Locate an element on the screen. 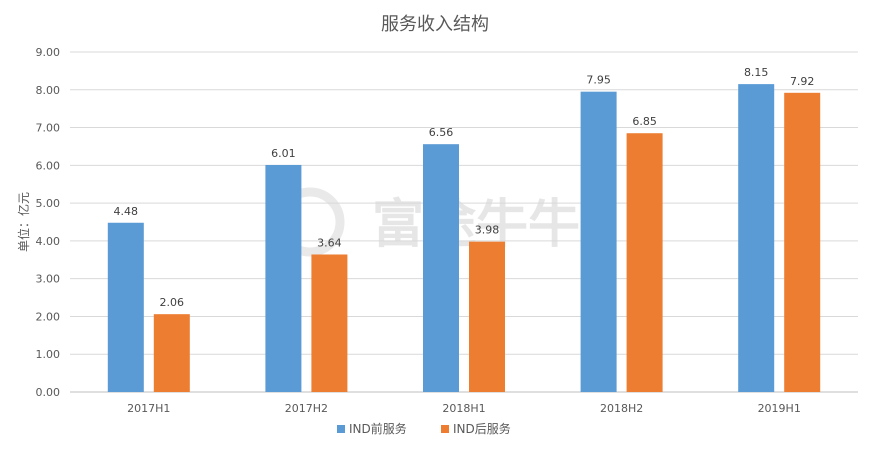 Image resolution: width=871 pixels, height=454 pixels. y-tick-label: 3.00 is located at coordinates (48, 279).